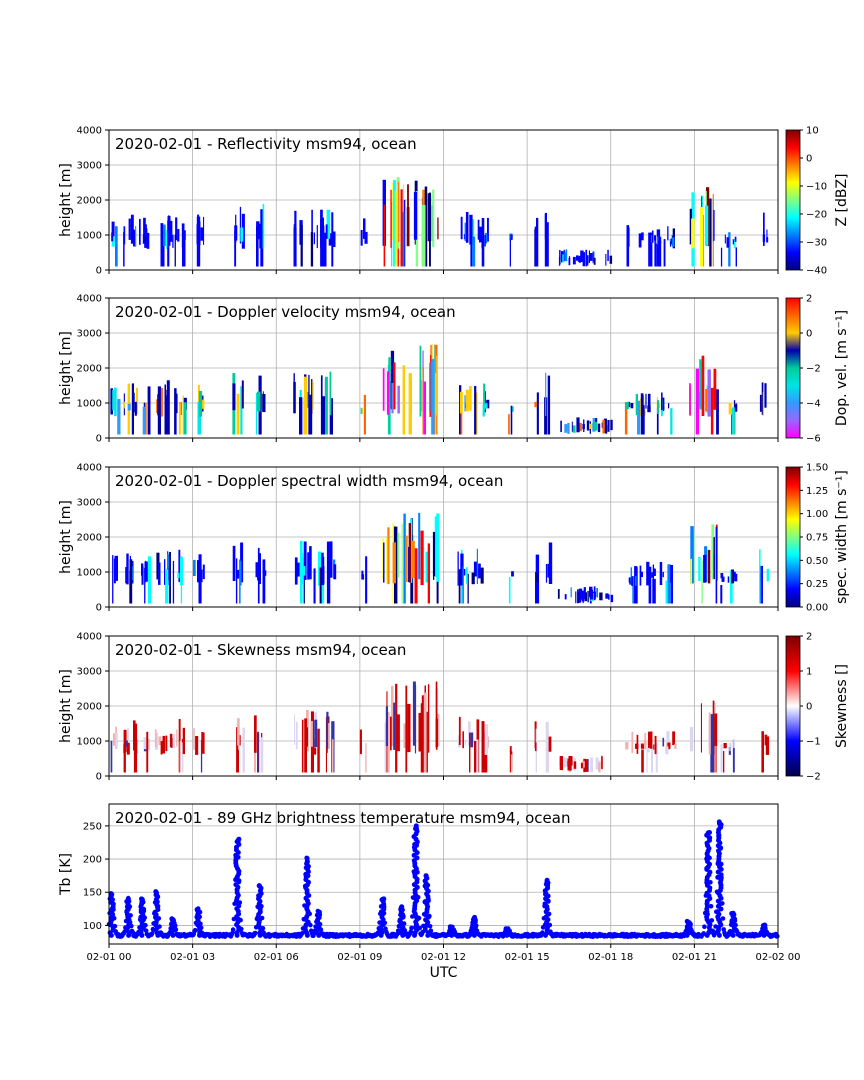  I want to click on colorbar-tick-label: −6, so click(813, 439).